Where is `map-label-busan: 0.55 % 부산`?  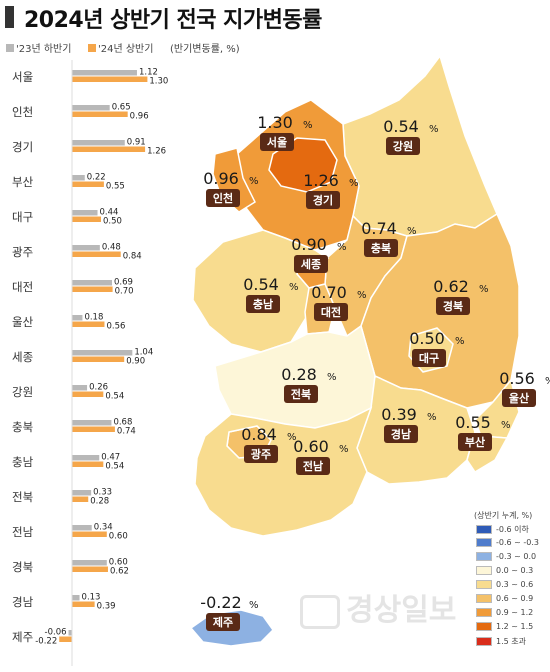
map-label-busan: 0.55 % 부산 is located at coordinates (483, 432).